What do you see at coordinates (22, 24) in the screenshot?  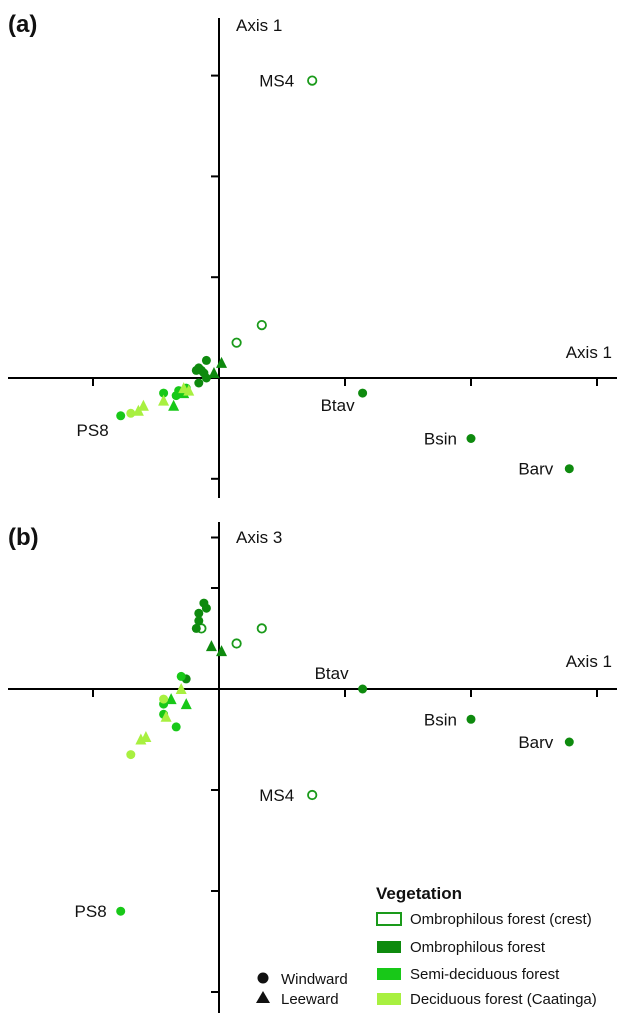 I see `panel-a-letter: (a)` at bounding box center [22, 24].